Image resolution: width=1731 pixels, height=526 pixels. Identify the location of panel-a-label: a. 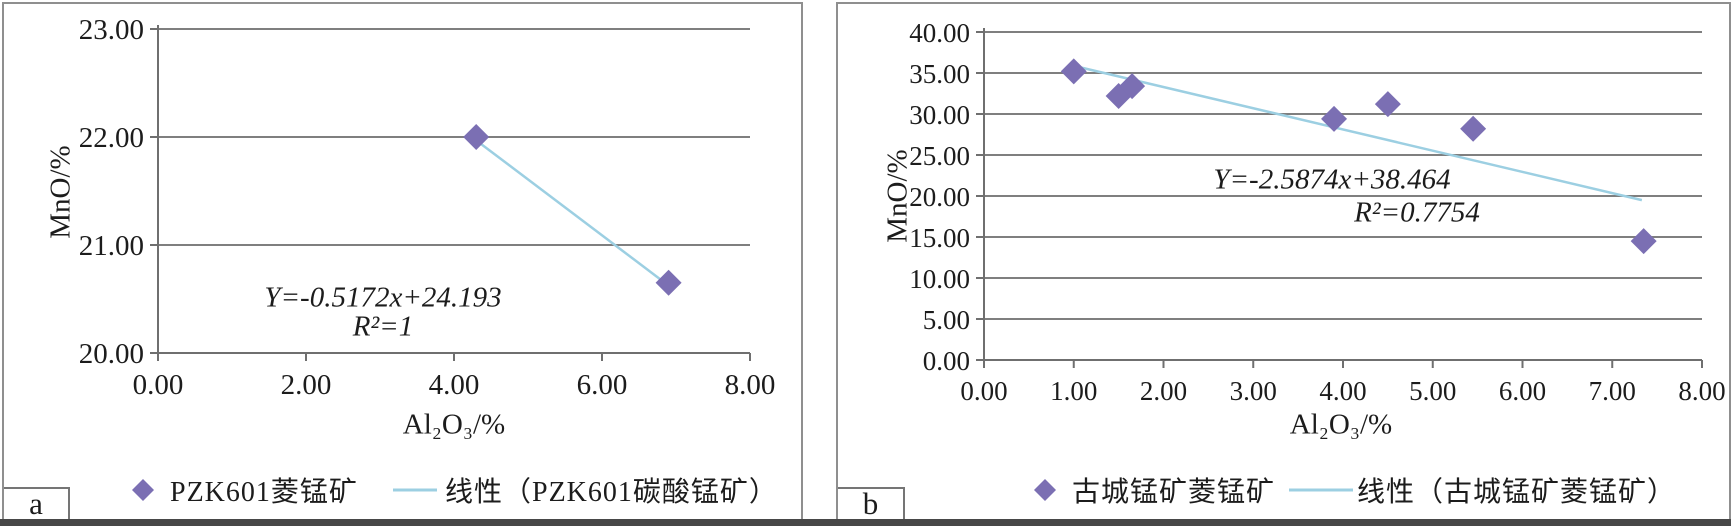
(36, 503).